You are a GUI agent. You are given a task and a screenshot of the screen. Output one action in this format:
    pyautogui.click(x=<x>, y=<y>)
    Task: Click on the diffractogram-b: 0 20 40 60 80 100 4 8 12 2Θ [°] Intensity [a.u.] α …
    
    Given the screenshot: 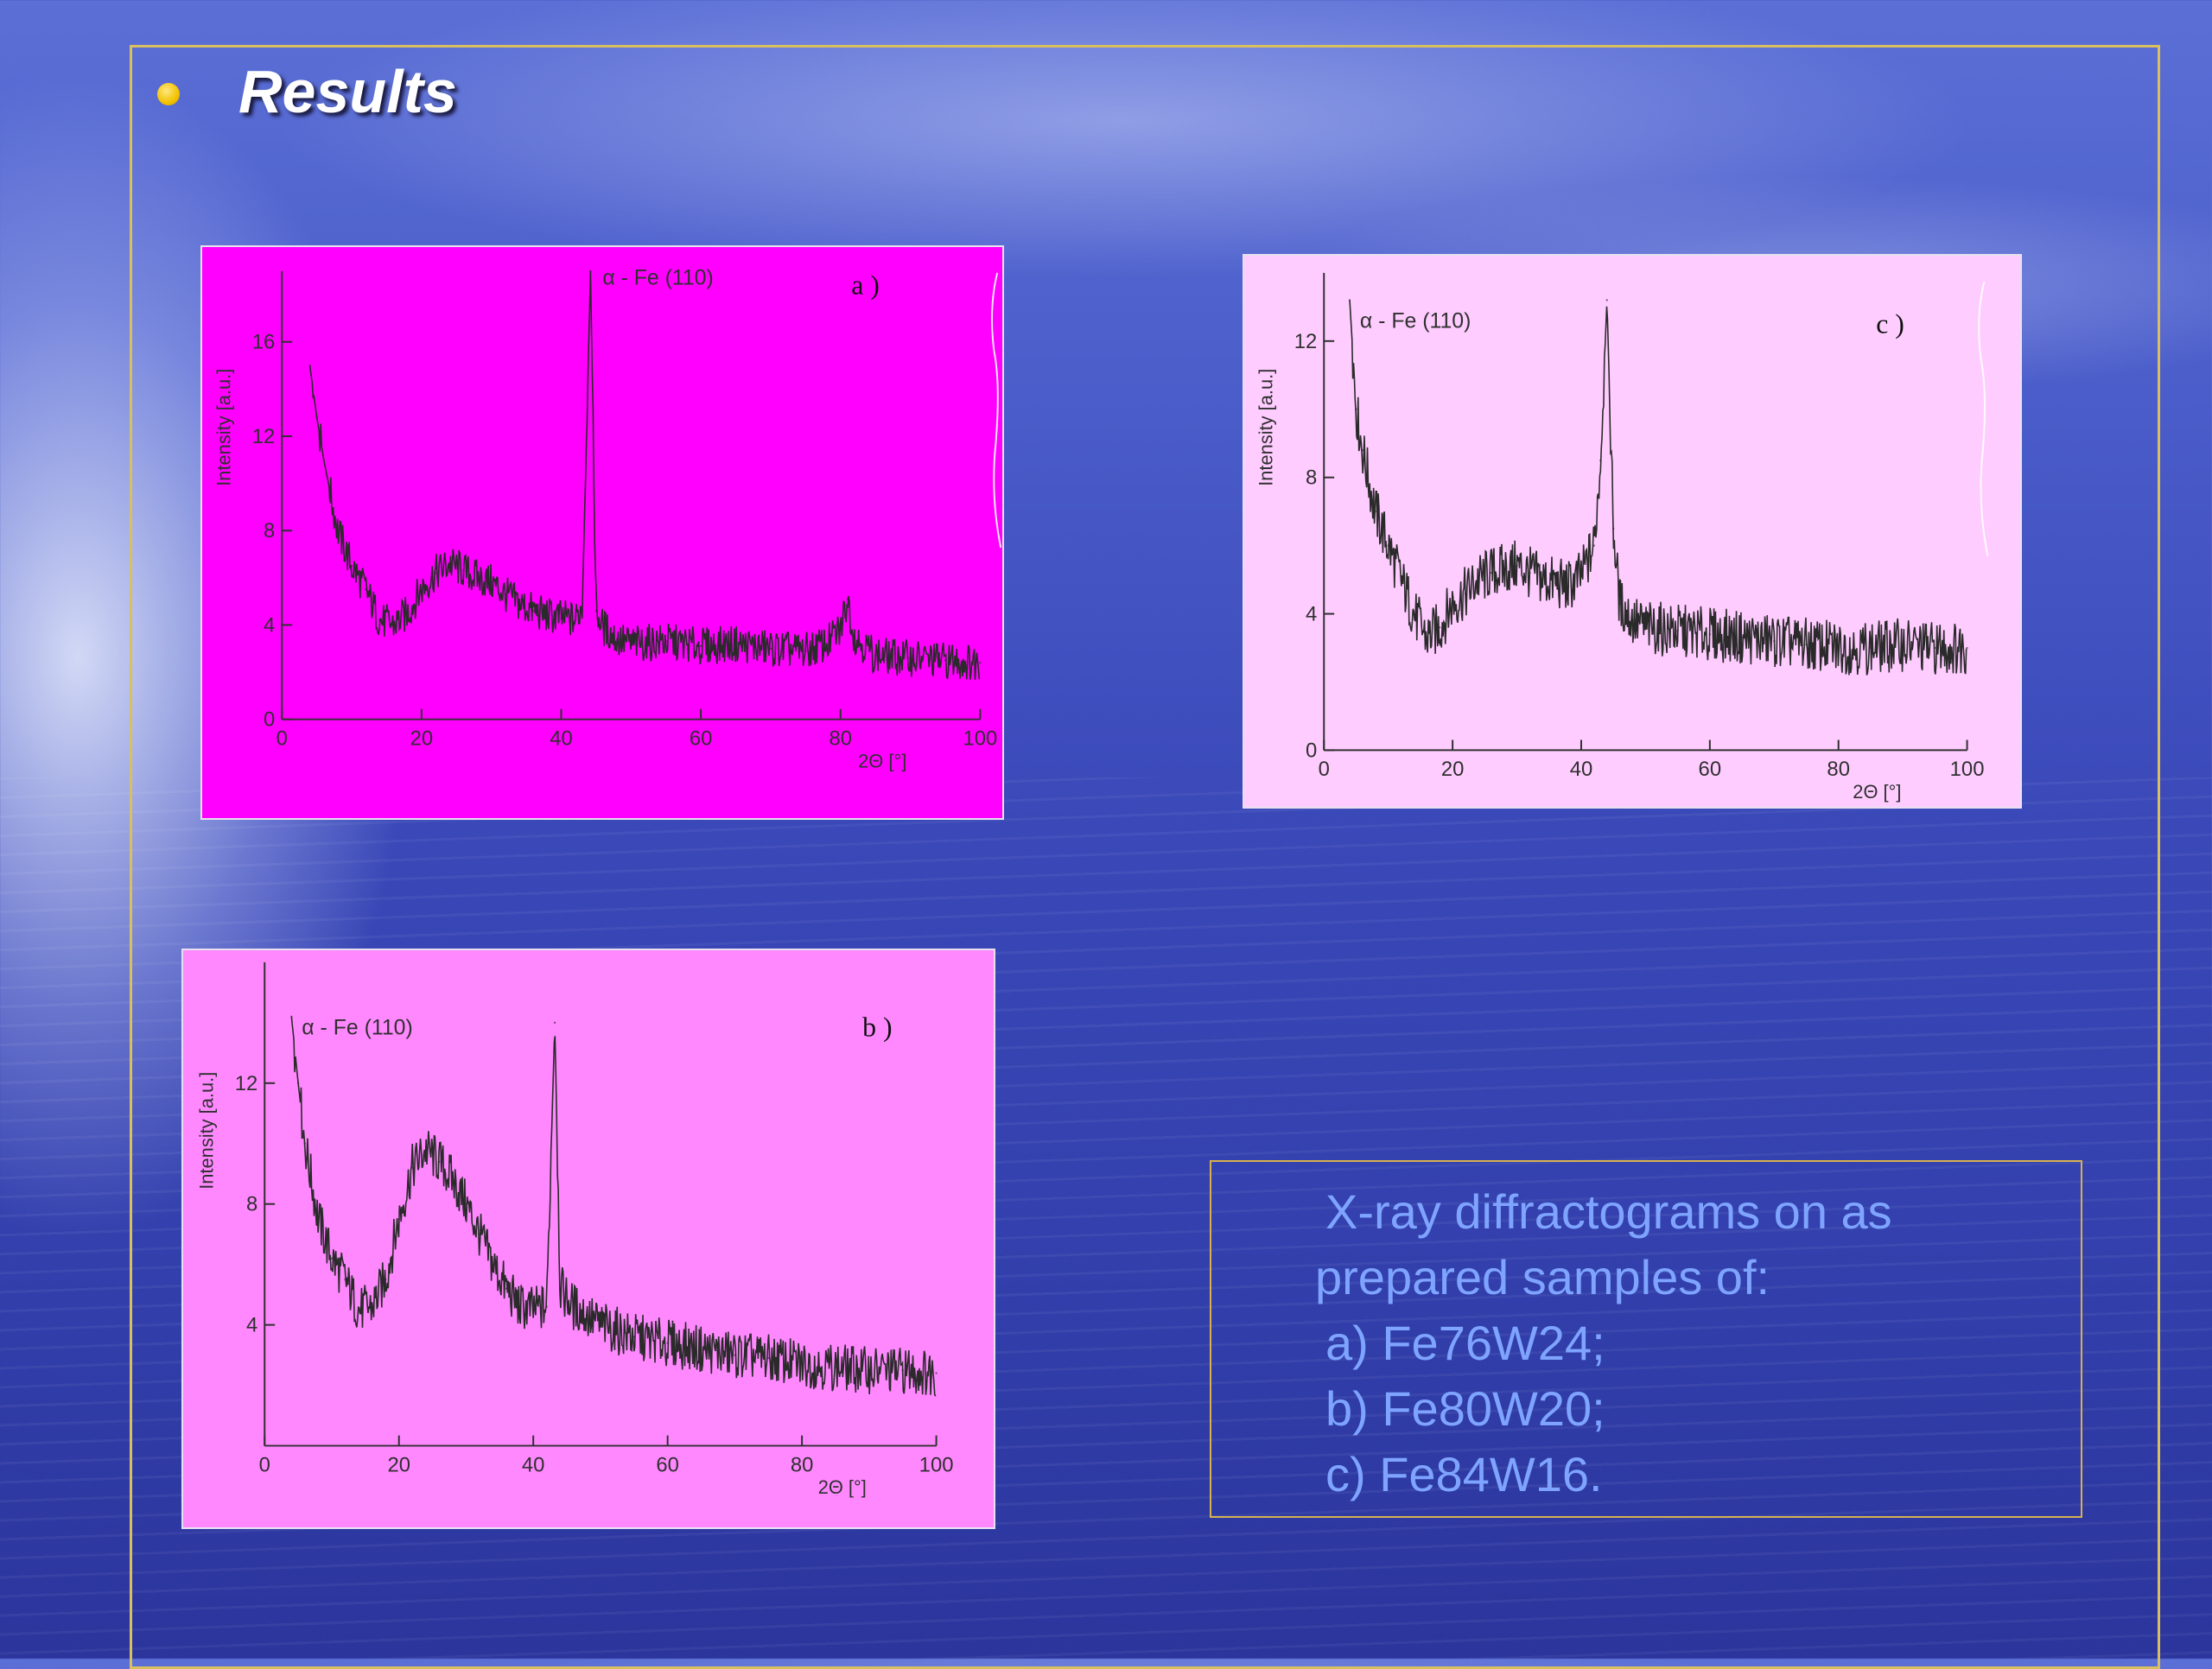 What is the action you would take?
    pyautogui.click(x=588, y=1239)
    